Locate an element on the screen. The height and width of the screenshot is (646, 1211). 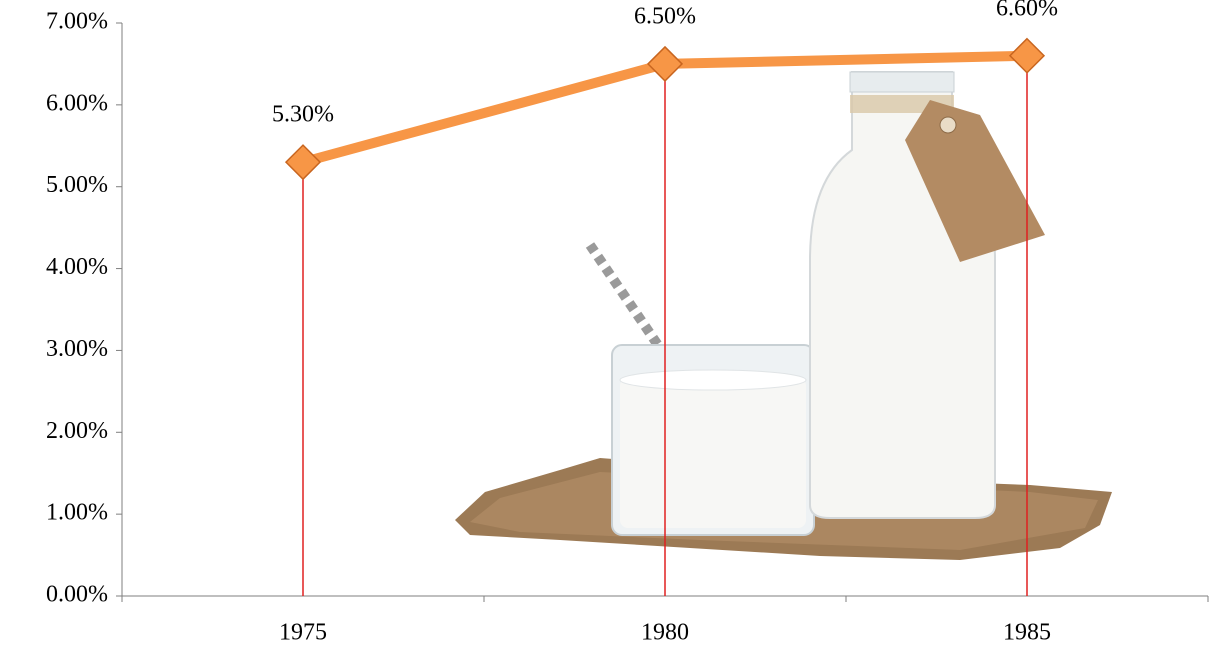
x-tick-label: 1975 is located at coordinates (303, 633).